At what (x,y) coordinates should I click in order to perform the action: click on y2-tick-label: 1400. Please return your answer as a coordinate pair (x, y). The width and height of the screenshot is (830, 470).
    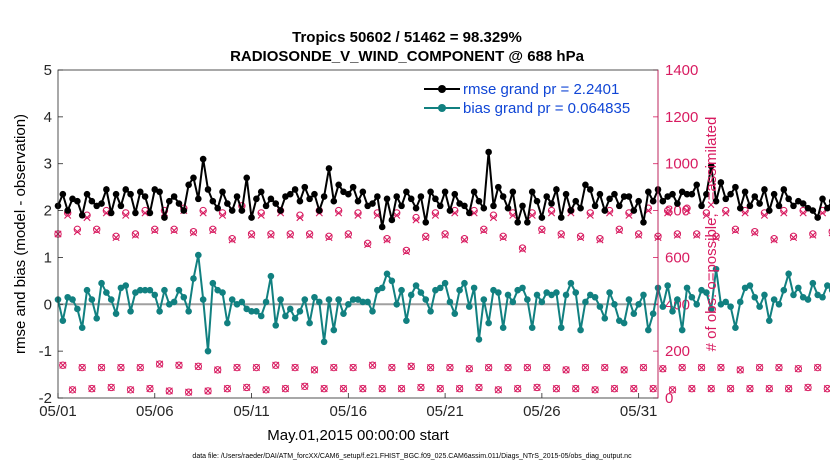
    Looking at the image, I should click on (681, 70).